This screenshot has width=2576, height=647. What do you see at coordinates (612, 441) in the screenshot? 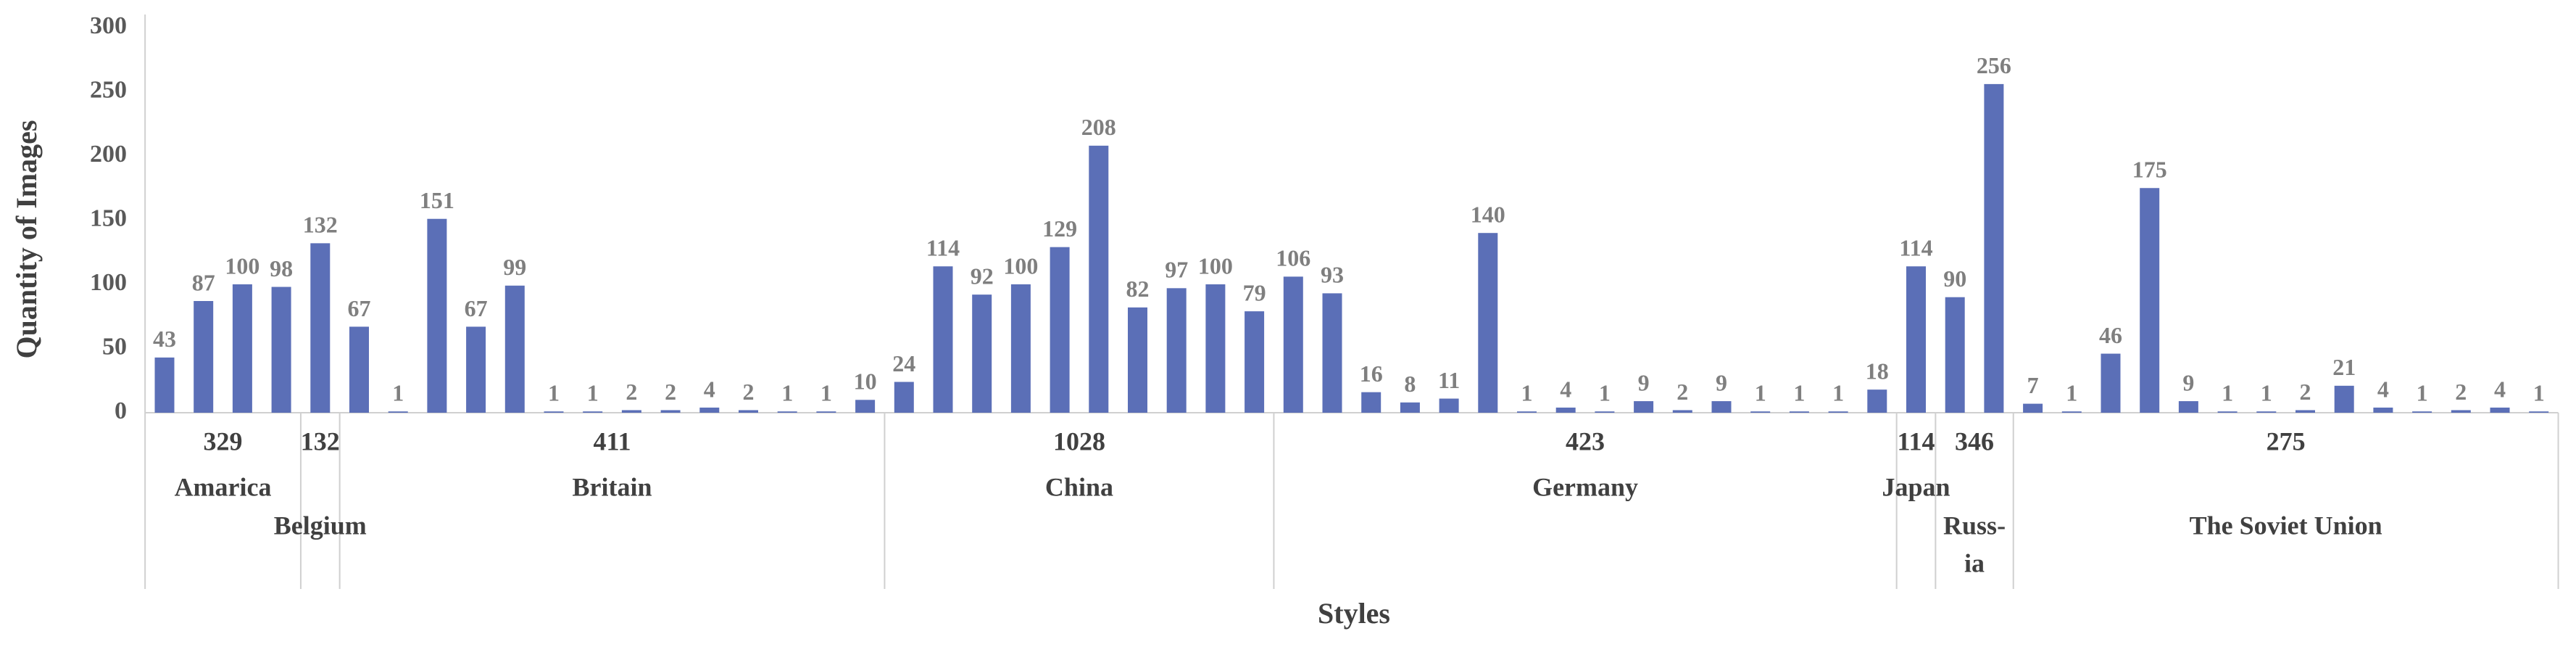
I see `group-total: 411` at bounding box center [612, 441].